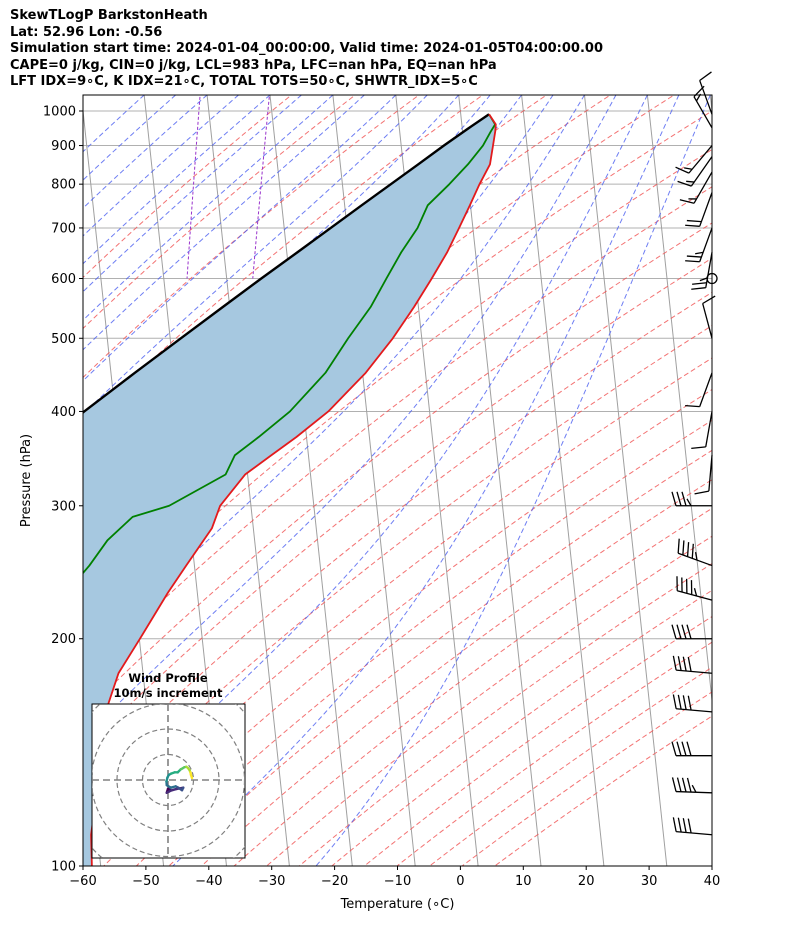 This screenshot has width=794, height=937. What do you see at coordinates (334, 881) in the screenshot?
I see `x-tick-label: −20` at bounding box center [334, 881].